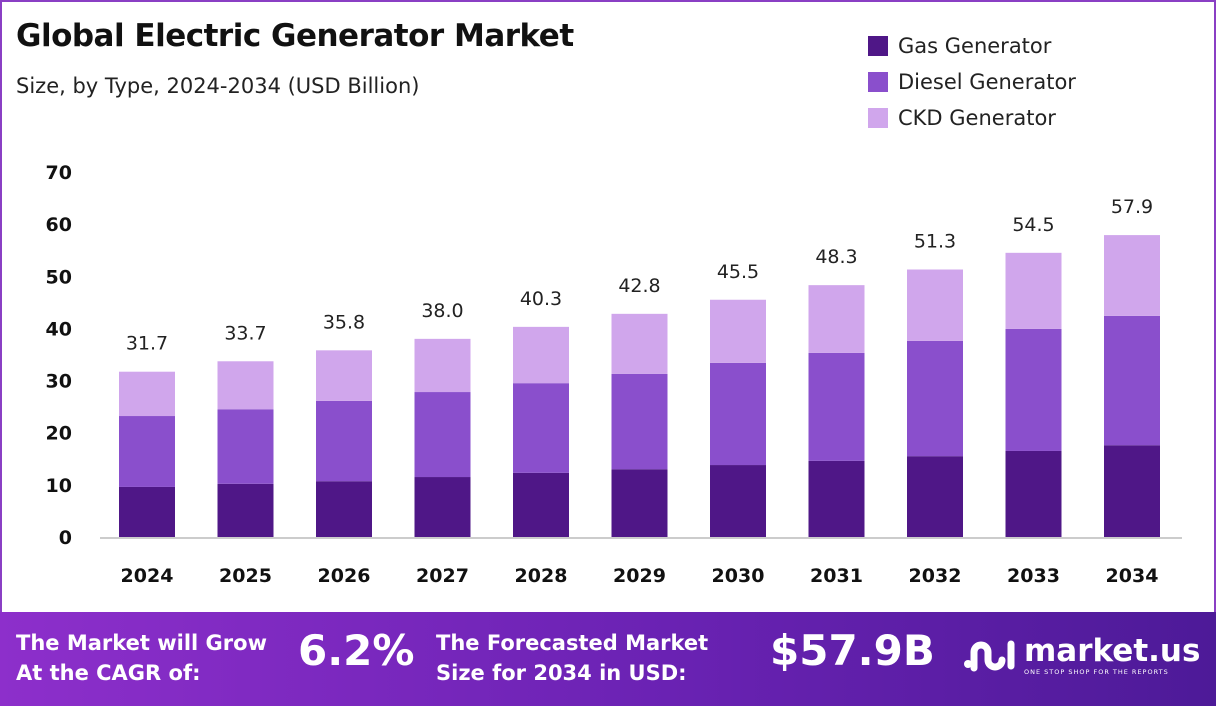 Image resolution: width=1216 pixels, height=706 pixels. Describe the element at coordinates (977, 118) in the screenshot. I see `legend-label: CKD Generator` at that location.